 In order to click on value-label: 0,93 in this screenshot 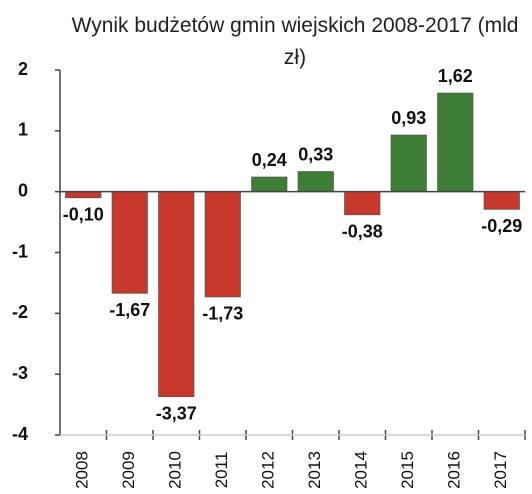, I will do `click(408, 118)`.